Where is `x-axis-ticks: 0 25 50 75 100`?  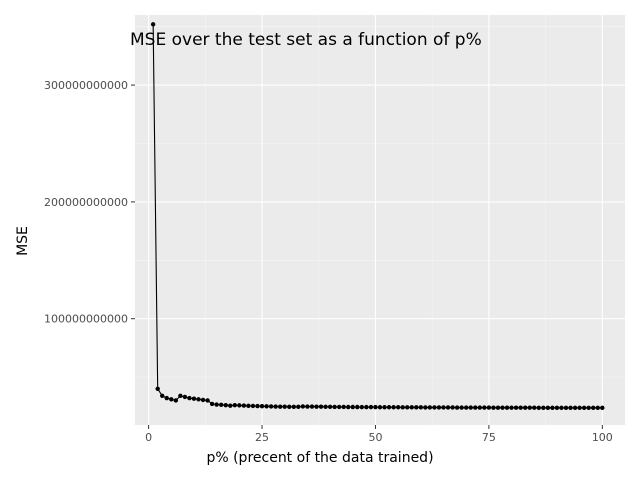
x-axis-ticks: 0 25 50 75 100 is located at coordinates (379, 434).